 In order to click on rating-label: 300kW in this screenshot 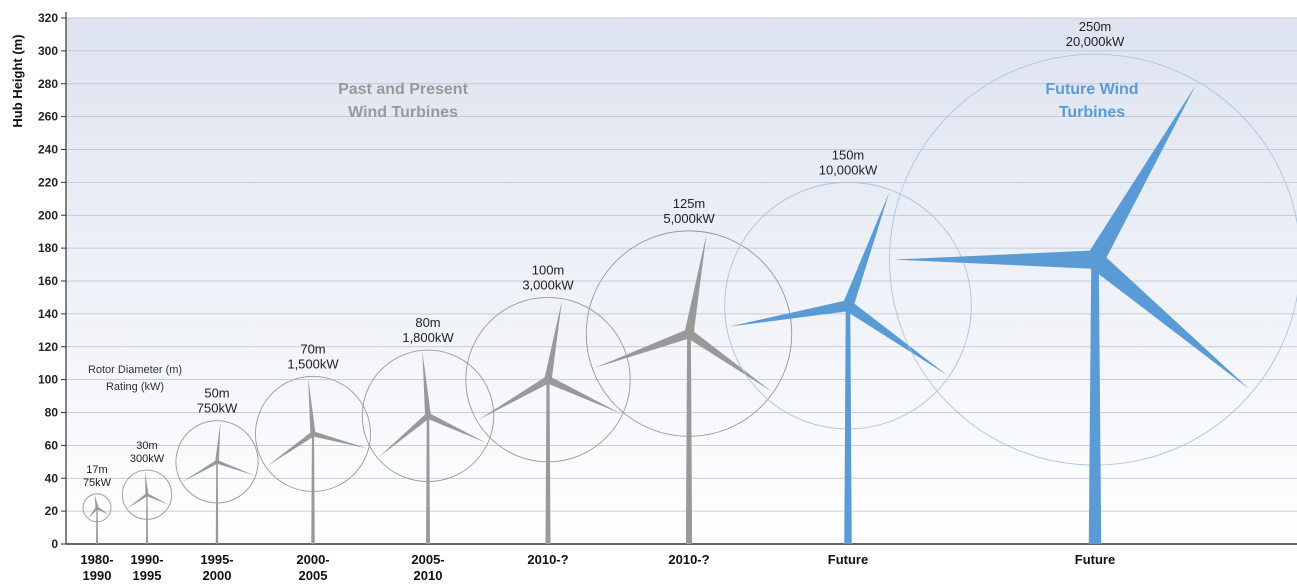, I will do `click(147, 459)`.